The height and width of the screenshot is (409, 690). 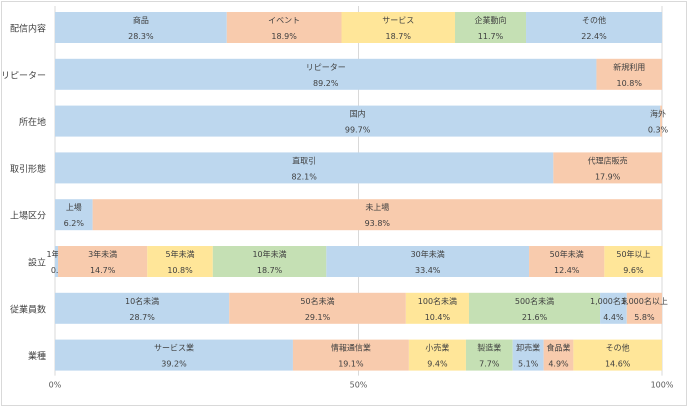 What do you see at coordinates (28, 216) in the screenshot?
I see `category-label: 上場区分` at bounding box center [28, 216].